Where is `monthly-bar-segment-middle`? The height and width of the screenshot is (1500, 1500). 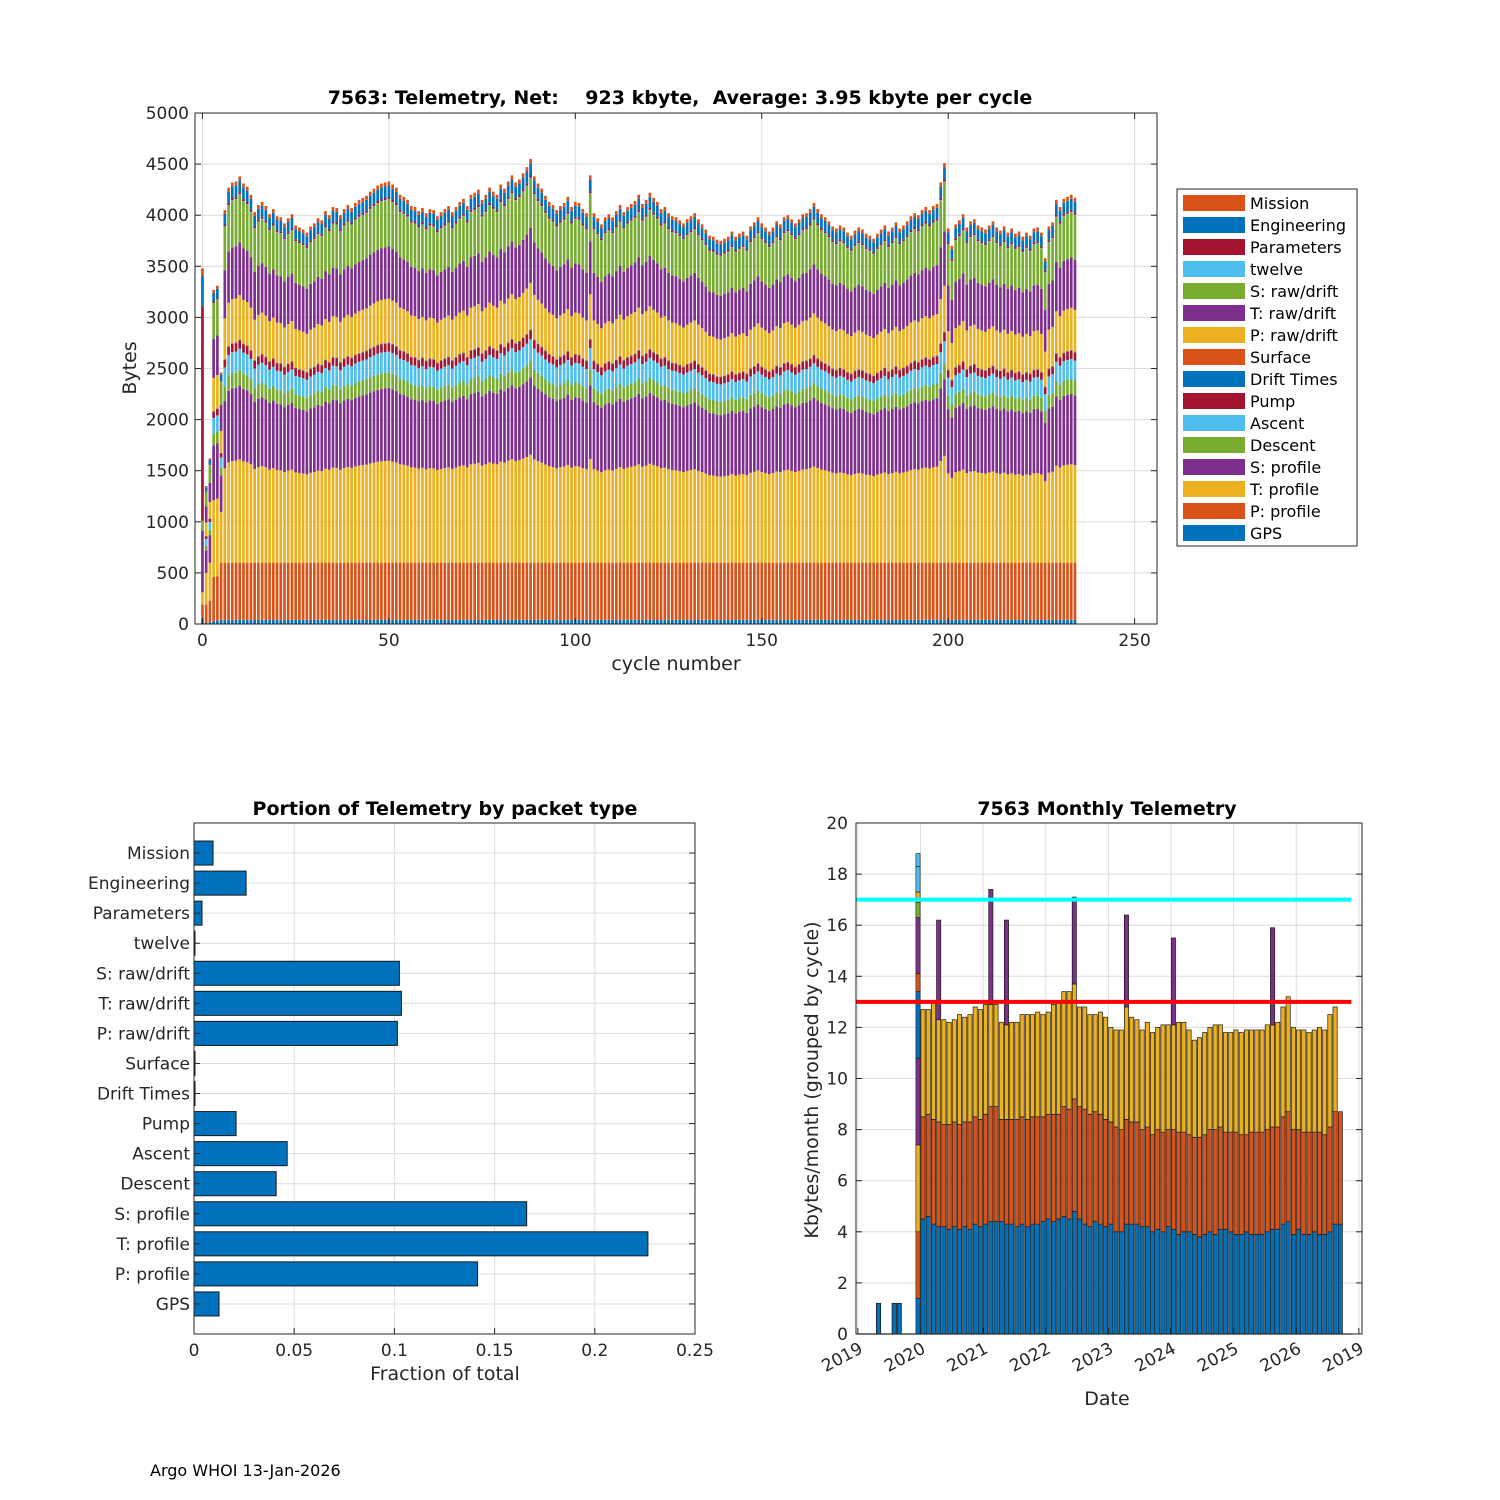 monthly-bar-segment-middle is located at coordinates (1299, 1179).